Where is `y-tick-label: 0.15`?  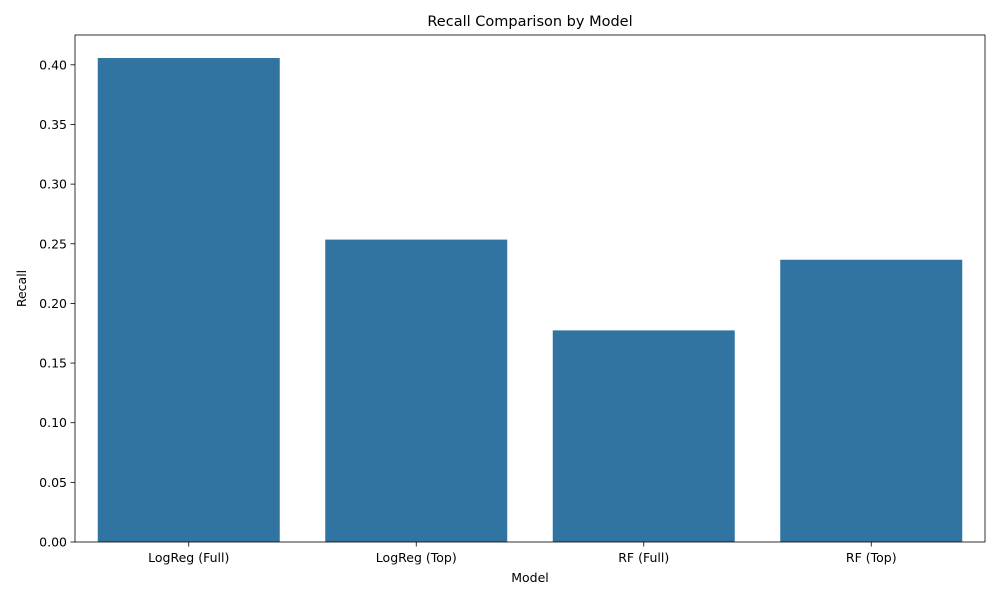 y-tick-label: 0.15 is located at coordinates (53, 363).